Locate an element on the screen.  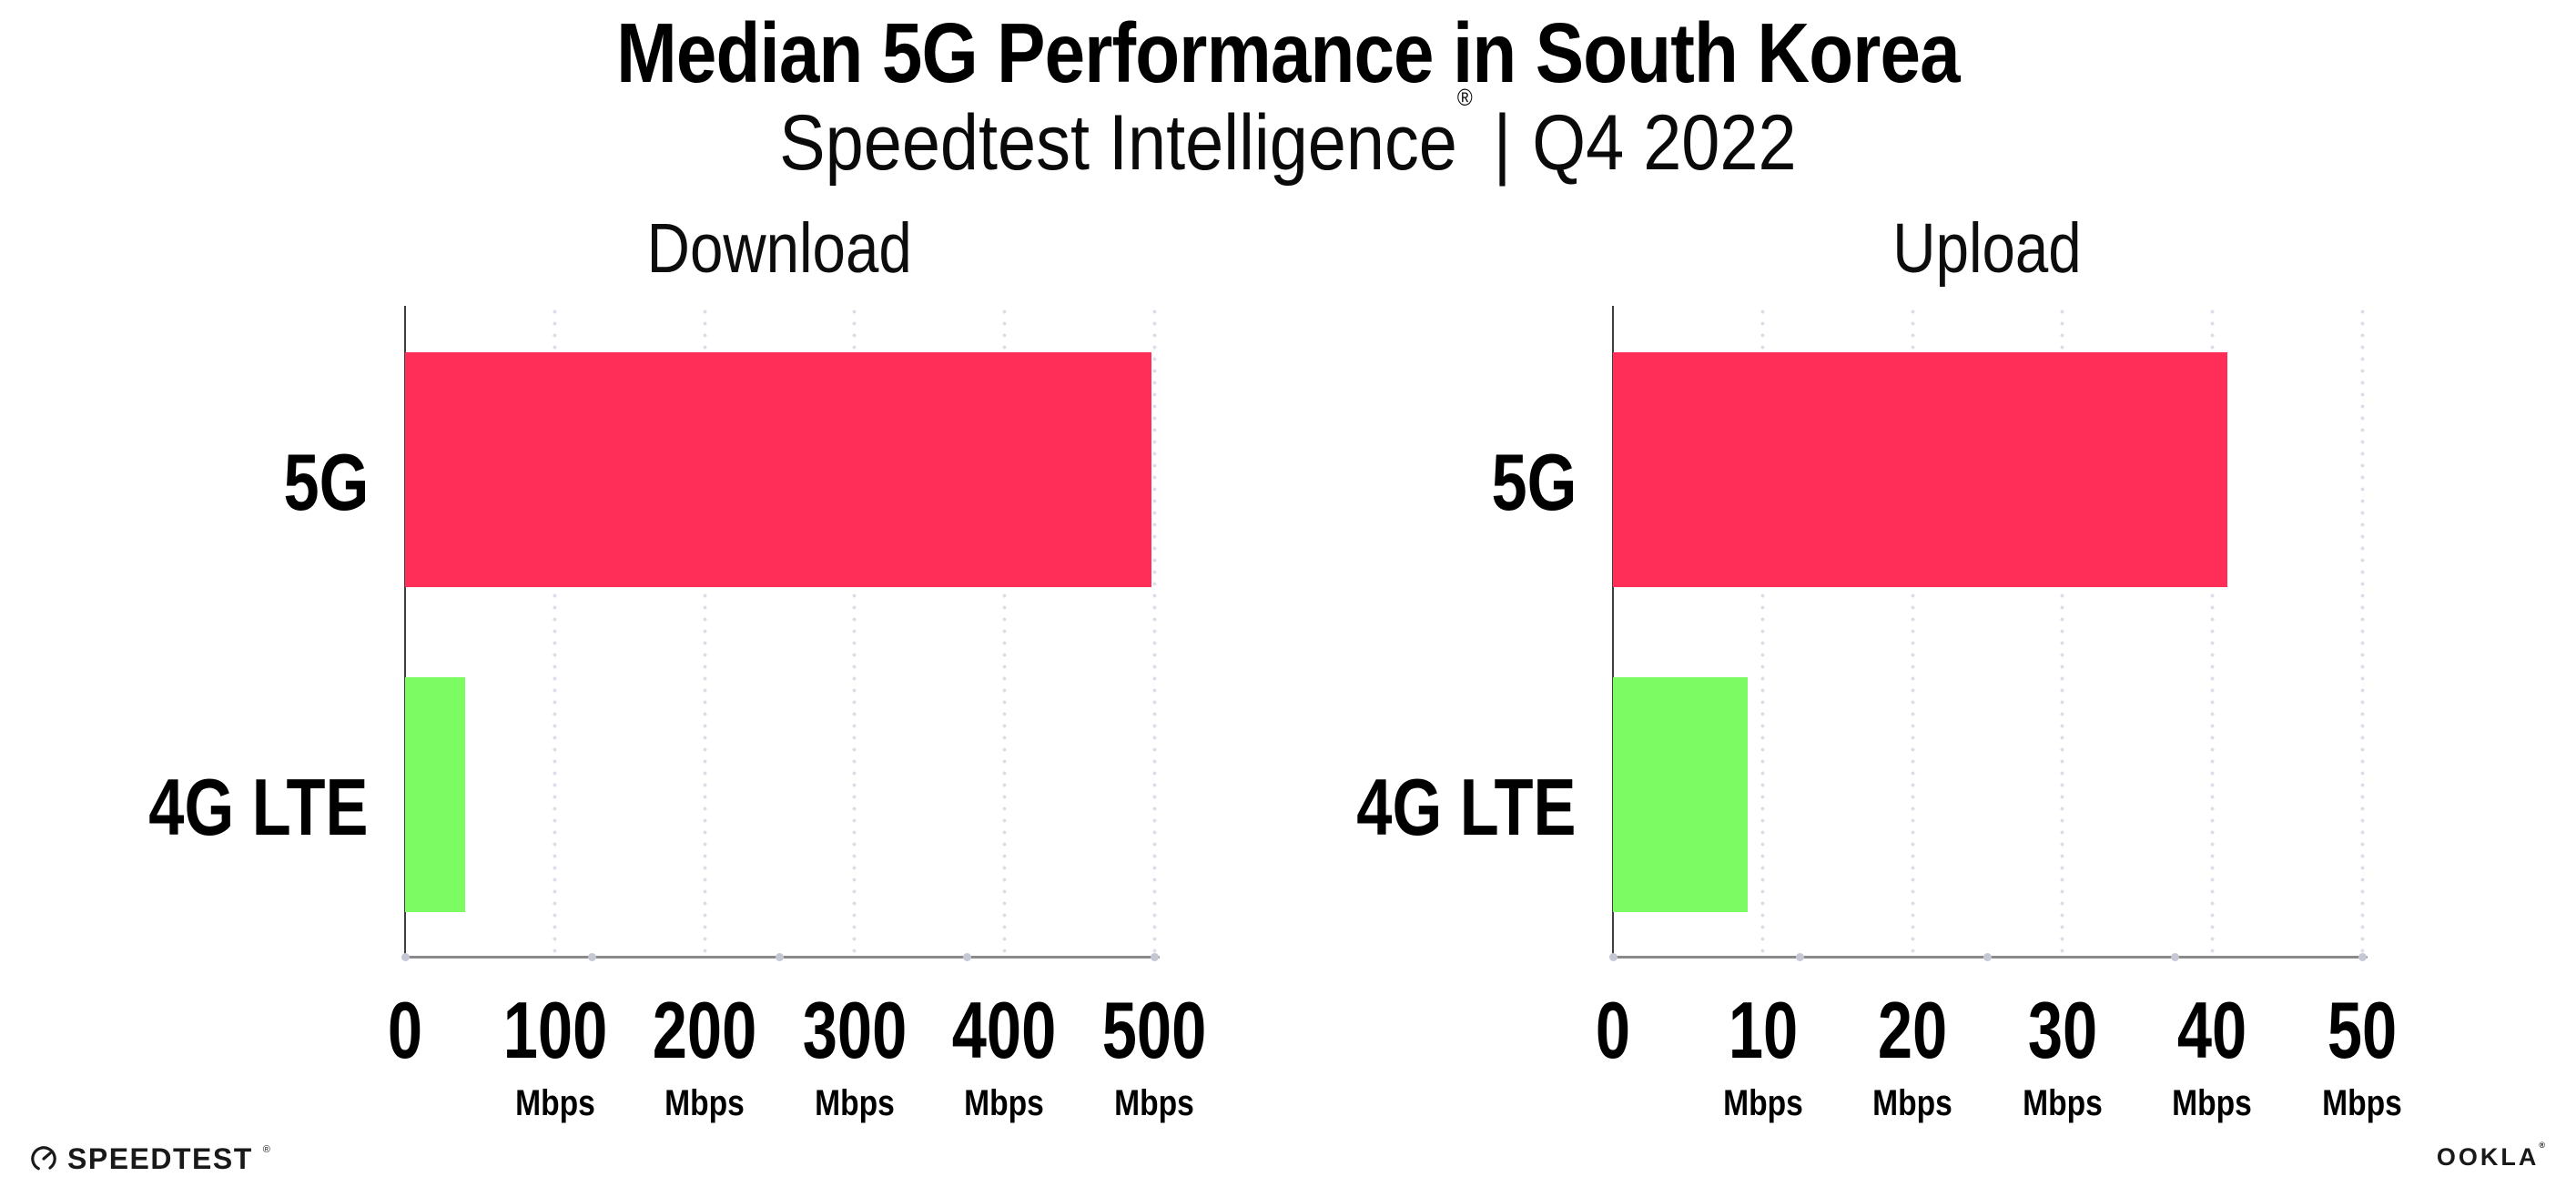
bar-5g-upload is located at coordinates (1920, 470).